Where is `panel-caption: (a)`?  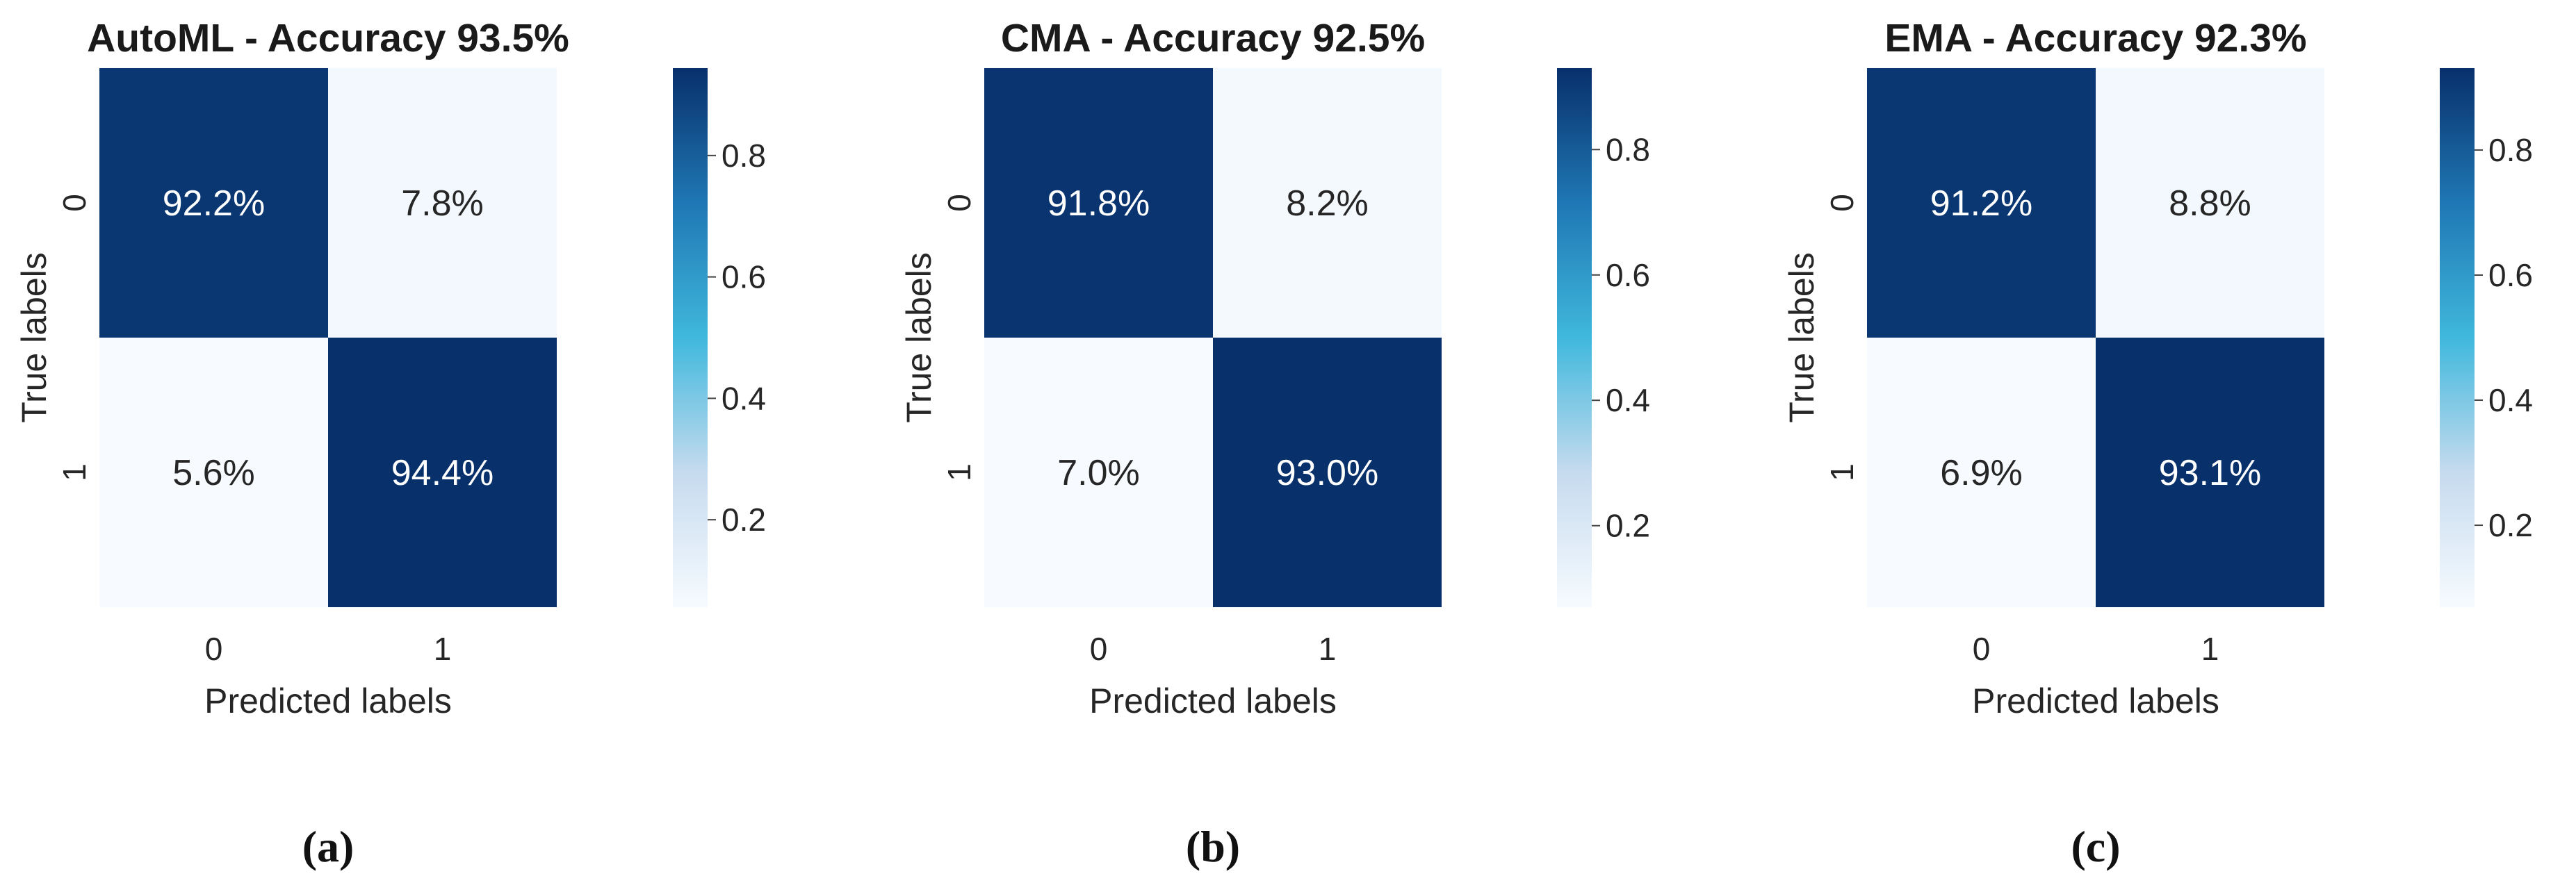
panel-caption: (a) is located at coordinates (328, 846).